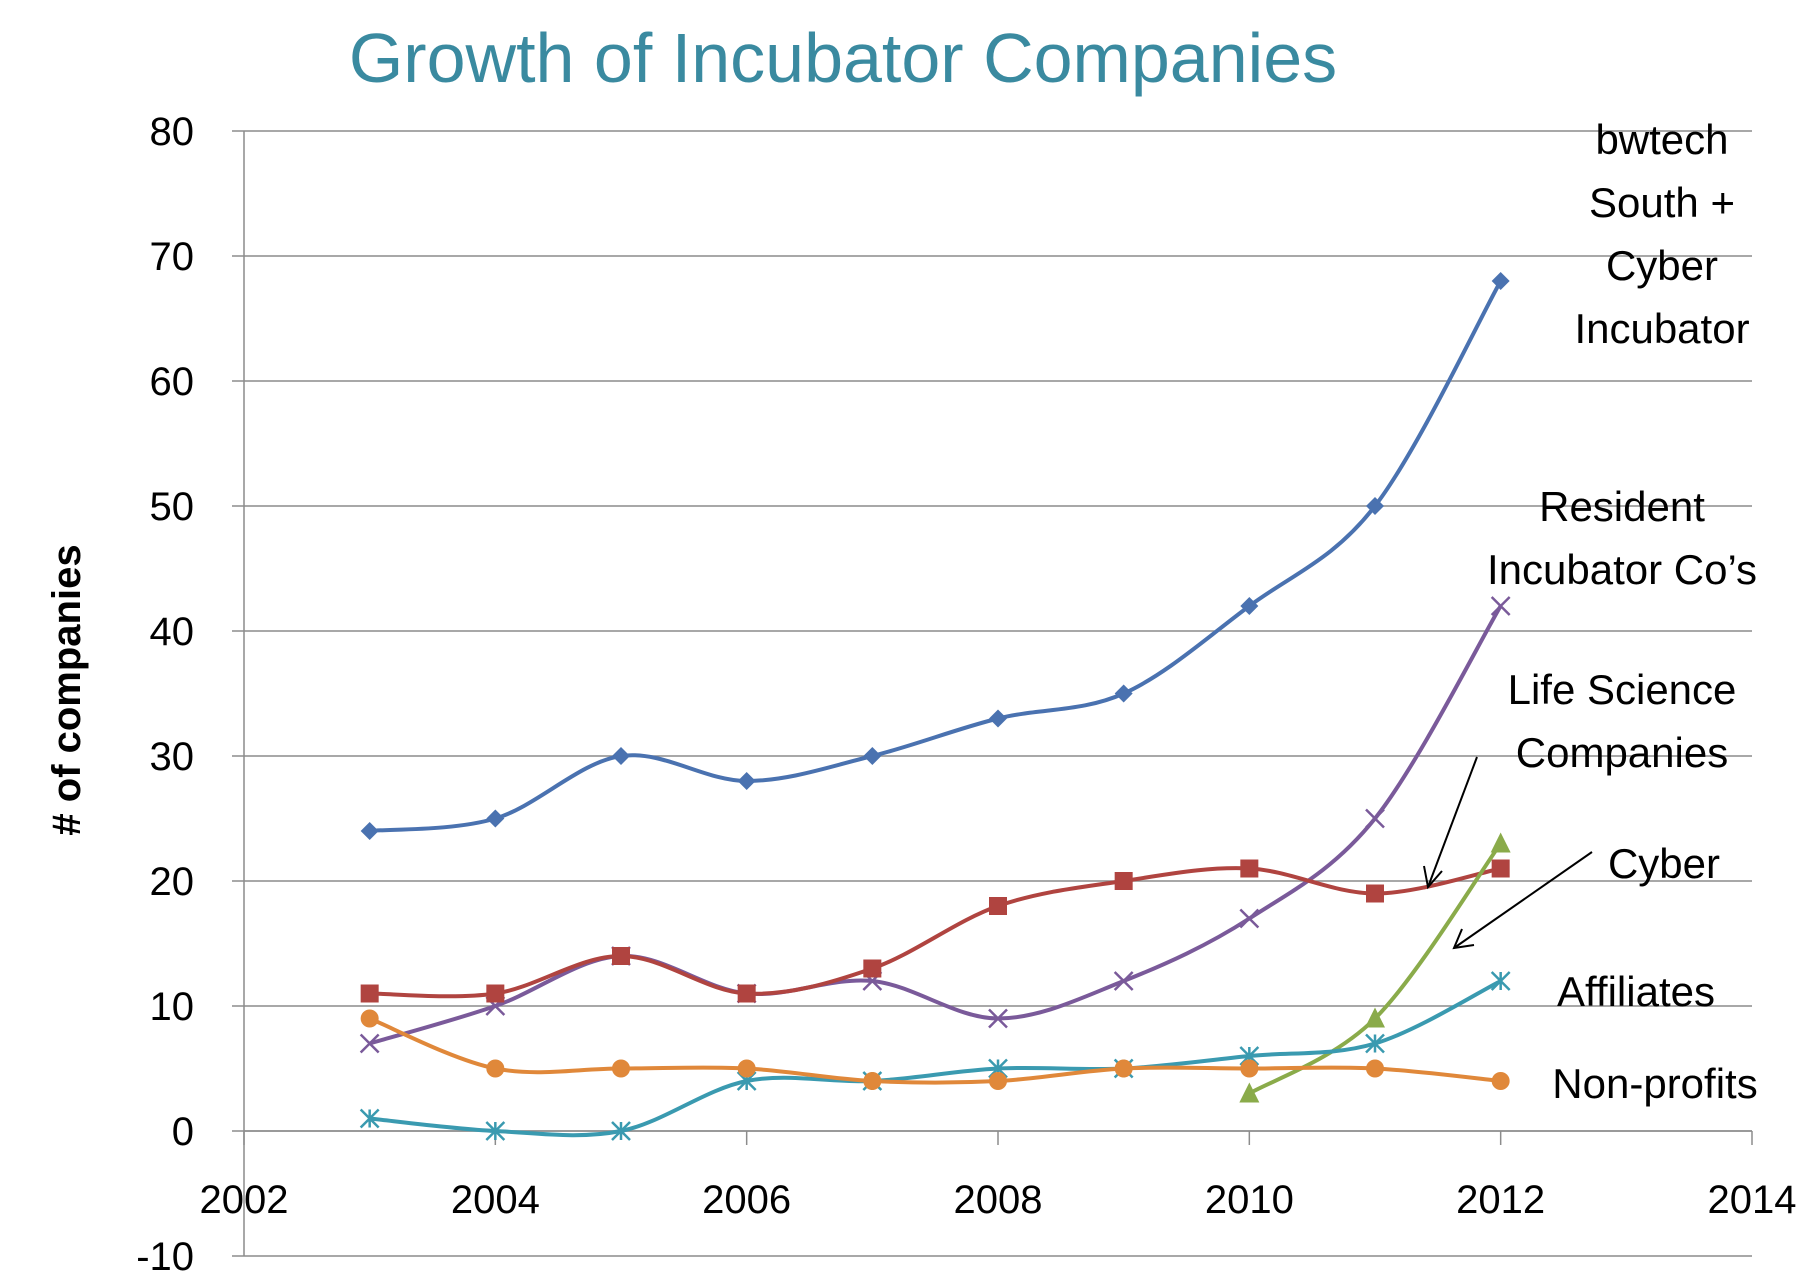  Describe the element at coordinates (998, 1200) in the screenshot. I see `x-tick-label: 2008` at that location.